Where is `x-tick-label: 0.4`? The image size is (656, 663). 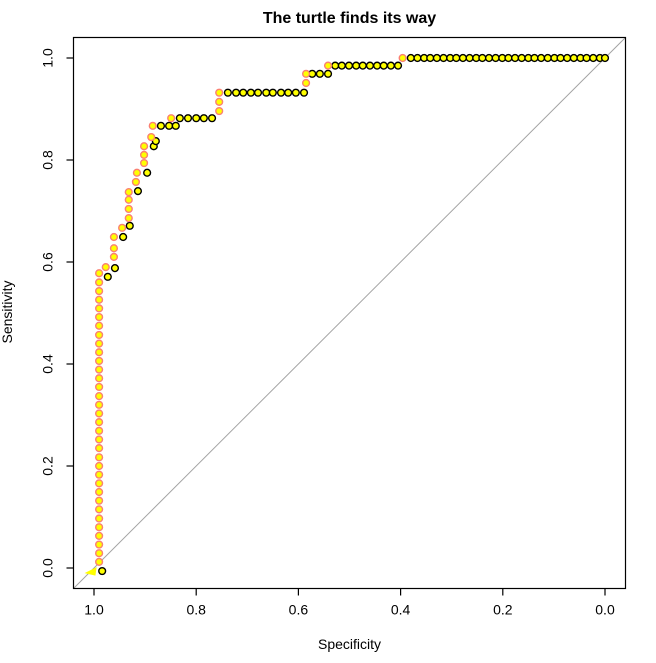 x-tick-label: 0.4 is located at coordinates (401, 610).